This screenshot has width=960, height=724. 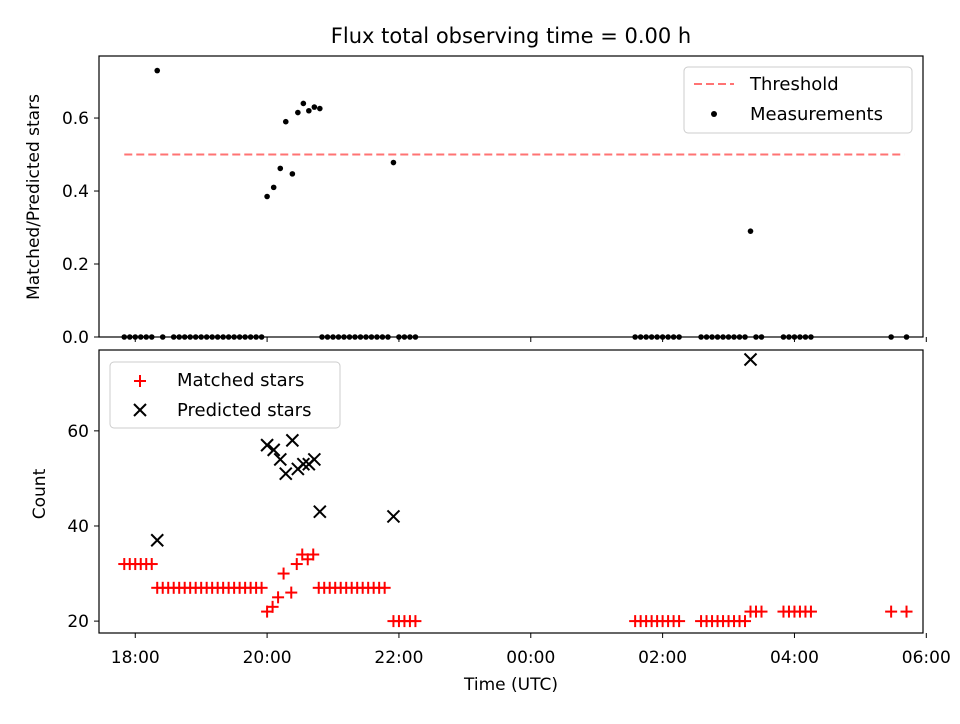 I want to click on bottom-x-ticks: 18:00 20:00 22:00 00:00 02:00 04:00 06:00, so click(x=531, y=650).